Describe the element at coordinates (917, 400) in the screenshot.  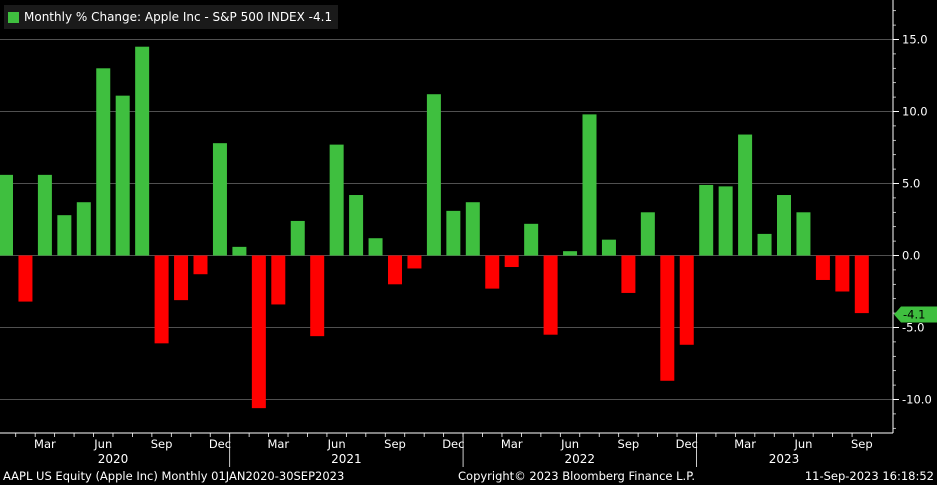
I see `y-tick-label: -10.0` at that location.